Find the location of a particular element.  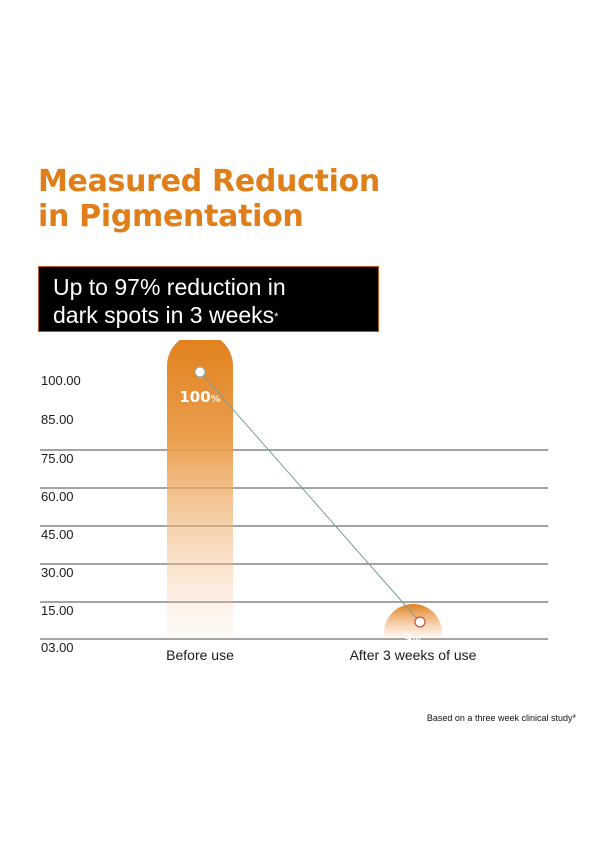

connector-line is located at coordinates (310, 497).